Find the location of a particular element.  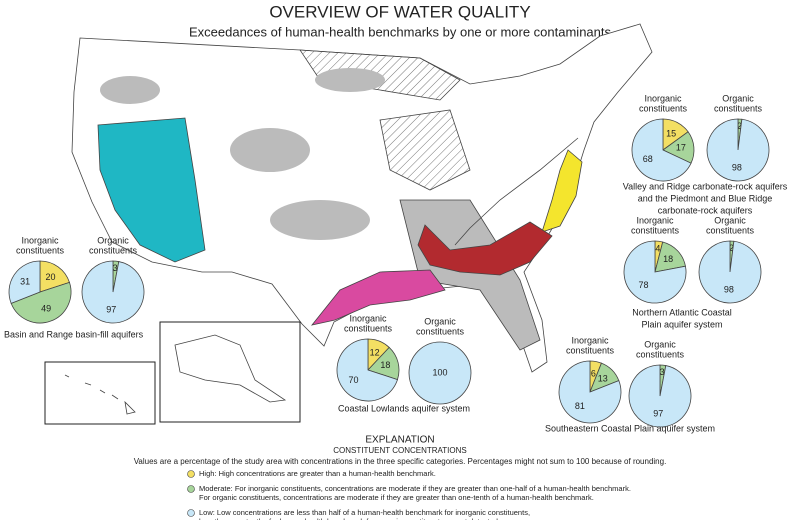

northern-atlantic-area is located at coordinates (562, 191).